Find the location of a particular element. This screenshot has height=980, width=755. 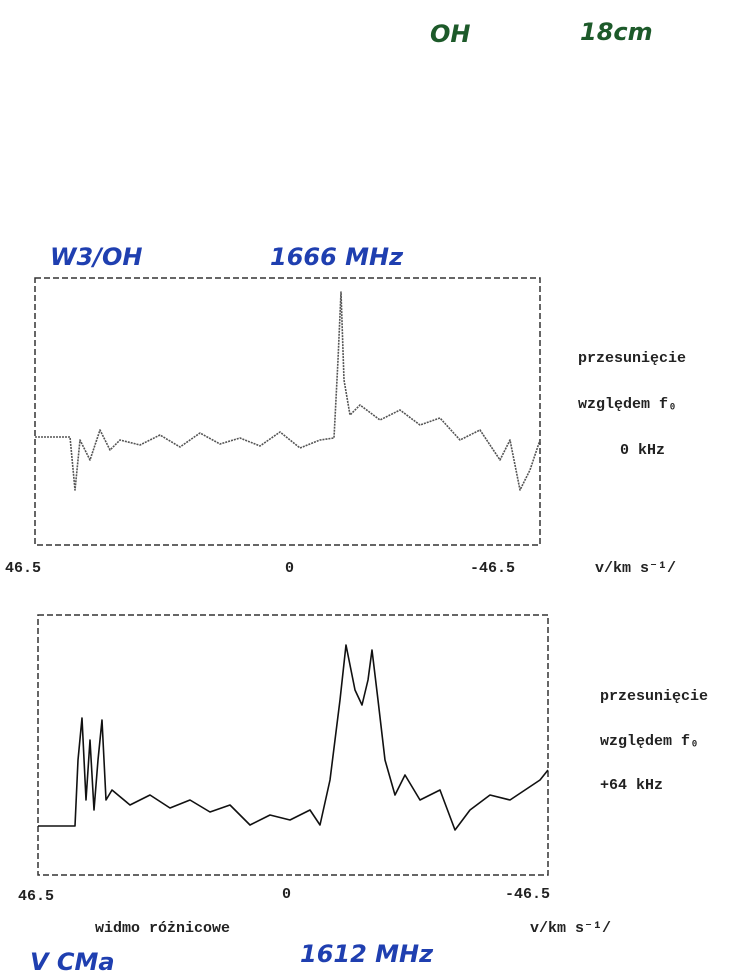

frequency: 1612 MHz is located at coordinates (367, 954).